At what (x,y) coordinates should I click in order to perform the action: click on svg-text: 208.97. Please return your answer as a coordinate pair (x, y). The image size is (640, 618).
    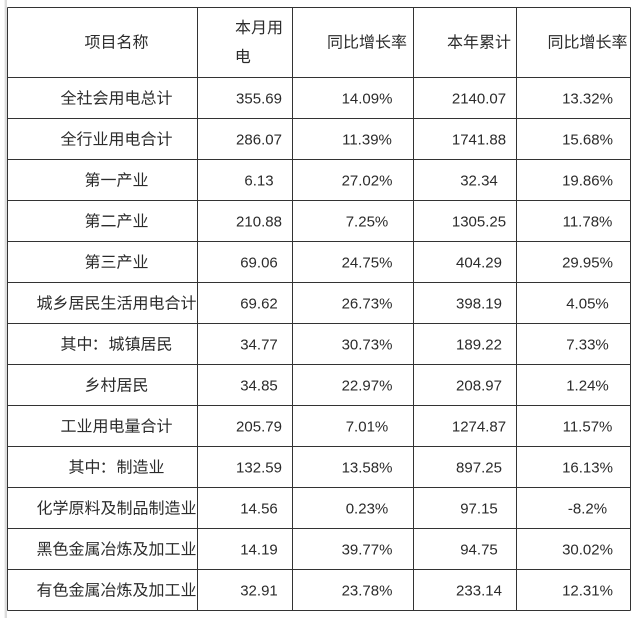
    Looking at the image, I should click on (479, 386).